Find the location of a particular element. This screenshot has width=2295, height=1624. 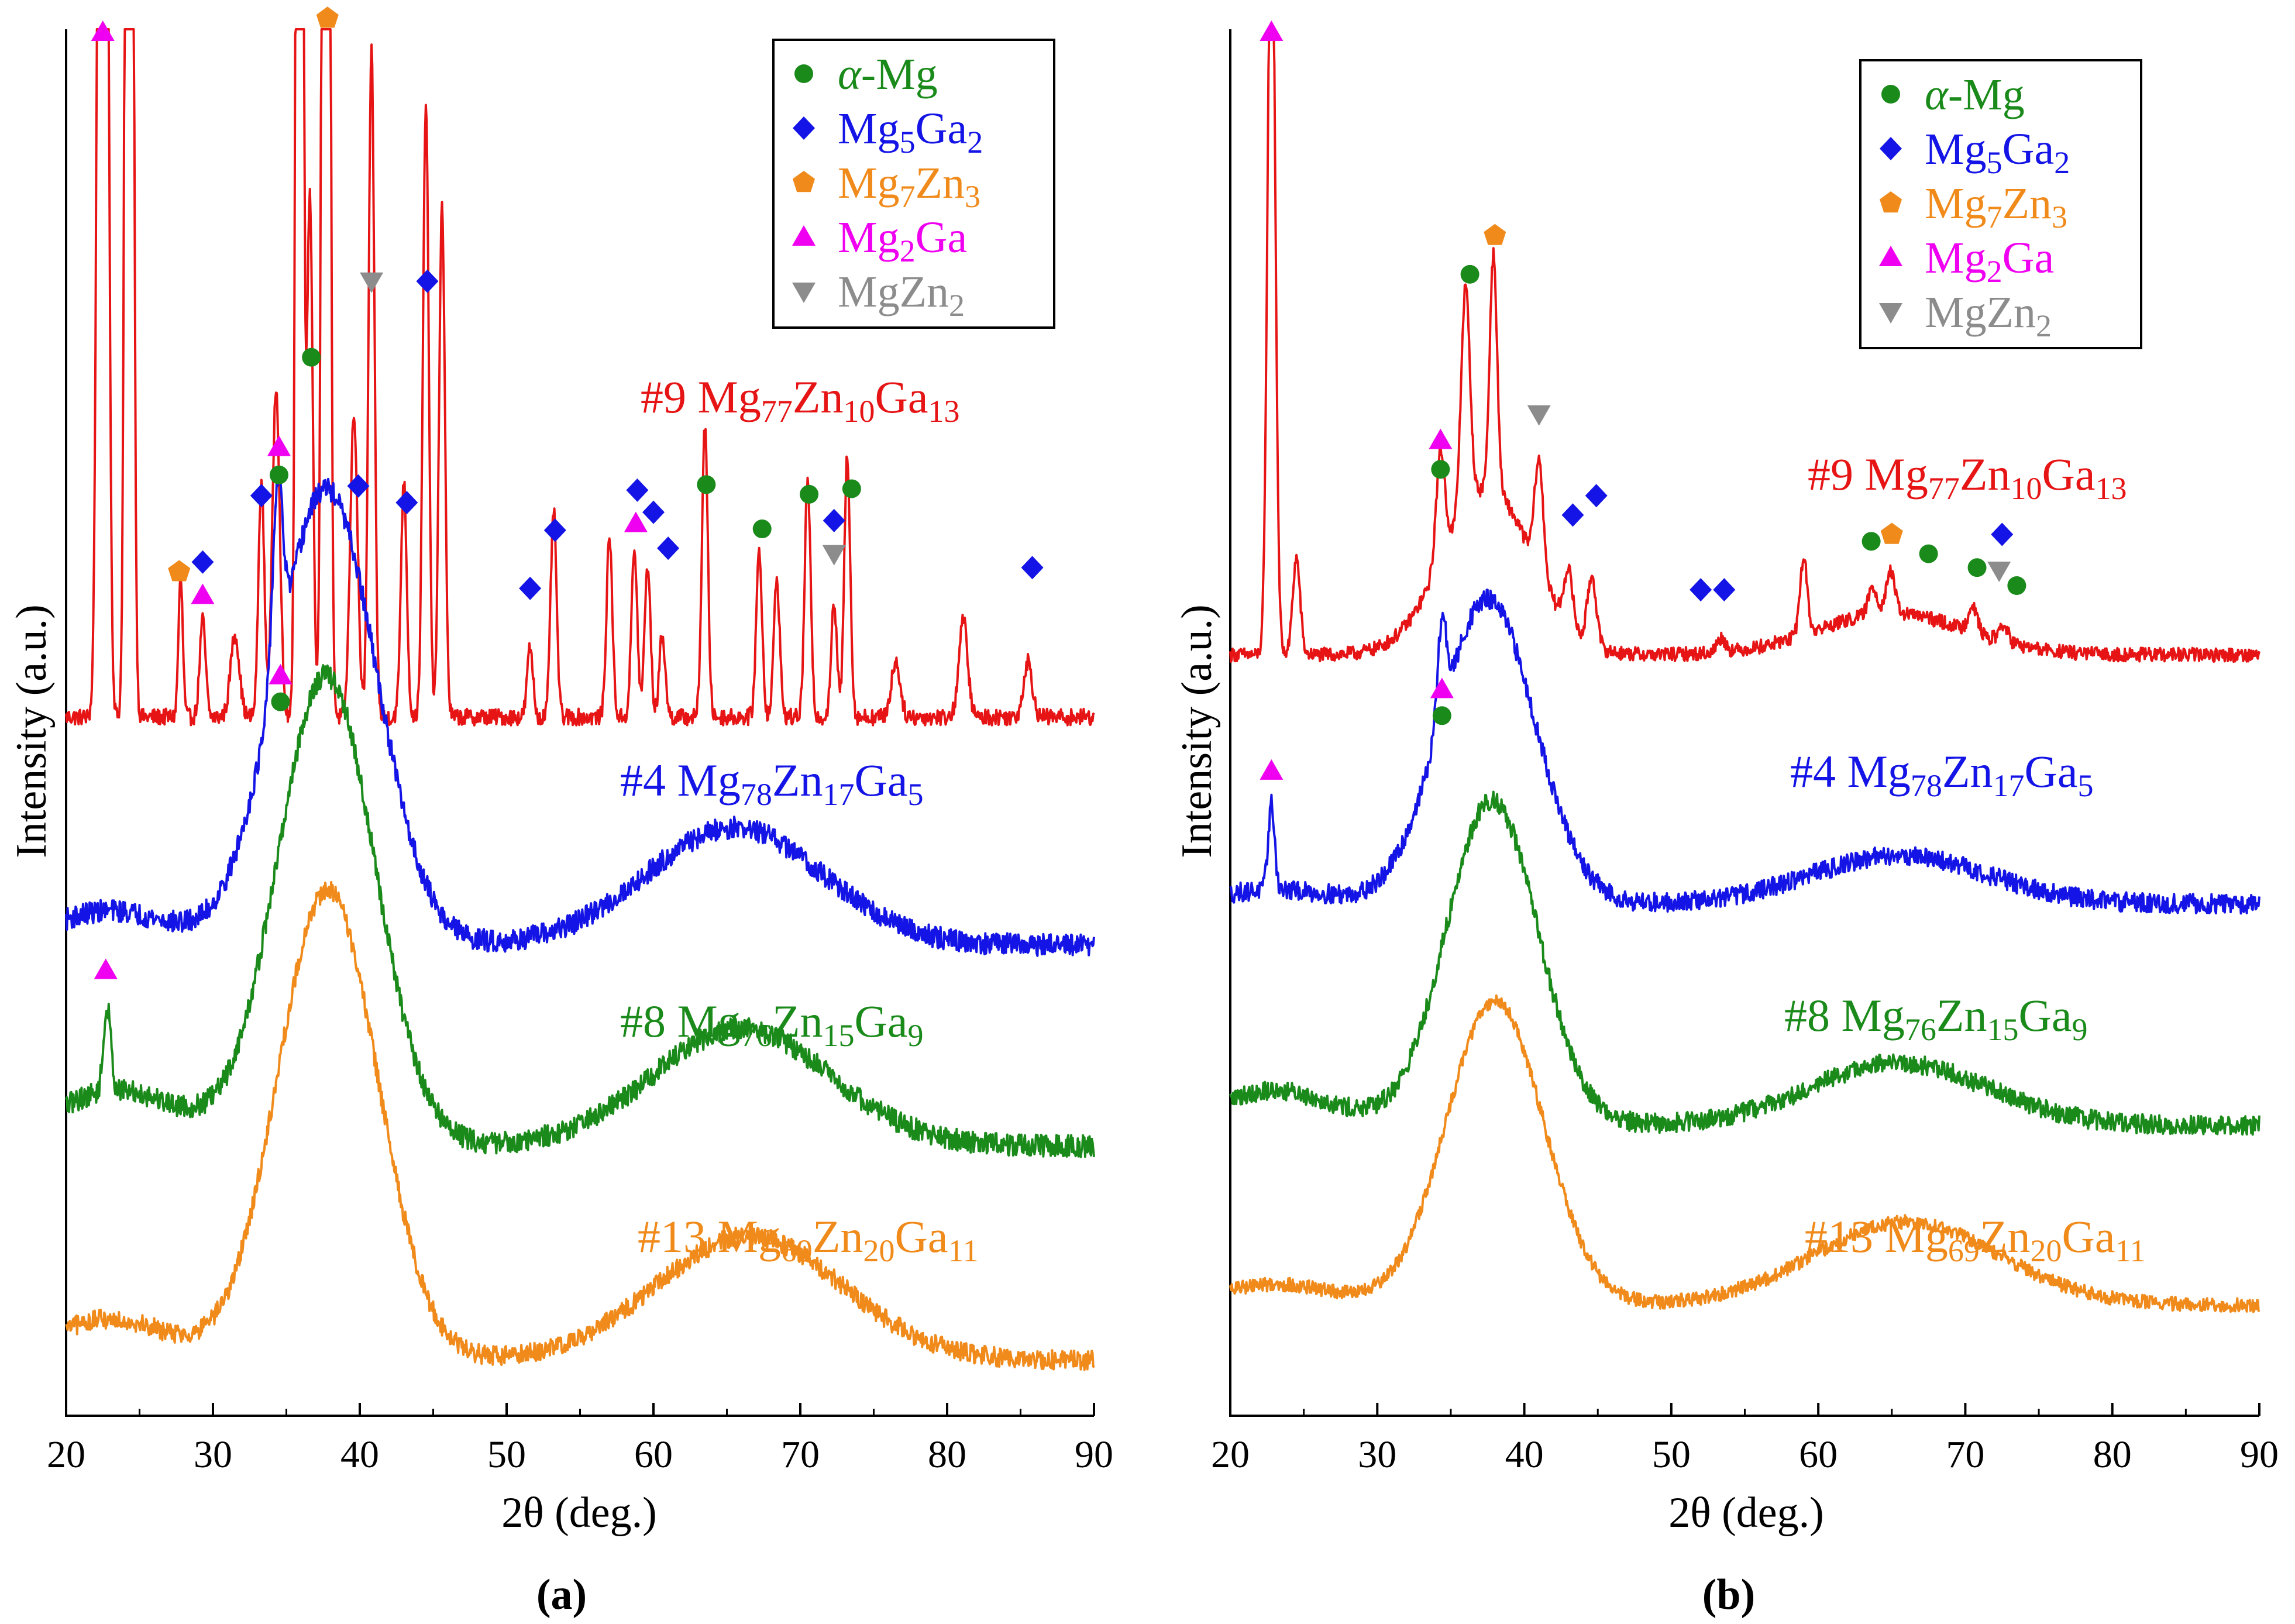

x-tick-label: 80 is located at coordinates (2112, 1454).